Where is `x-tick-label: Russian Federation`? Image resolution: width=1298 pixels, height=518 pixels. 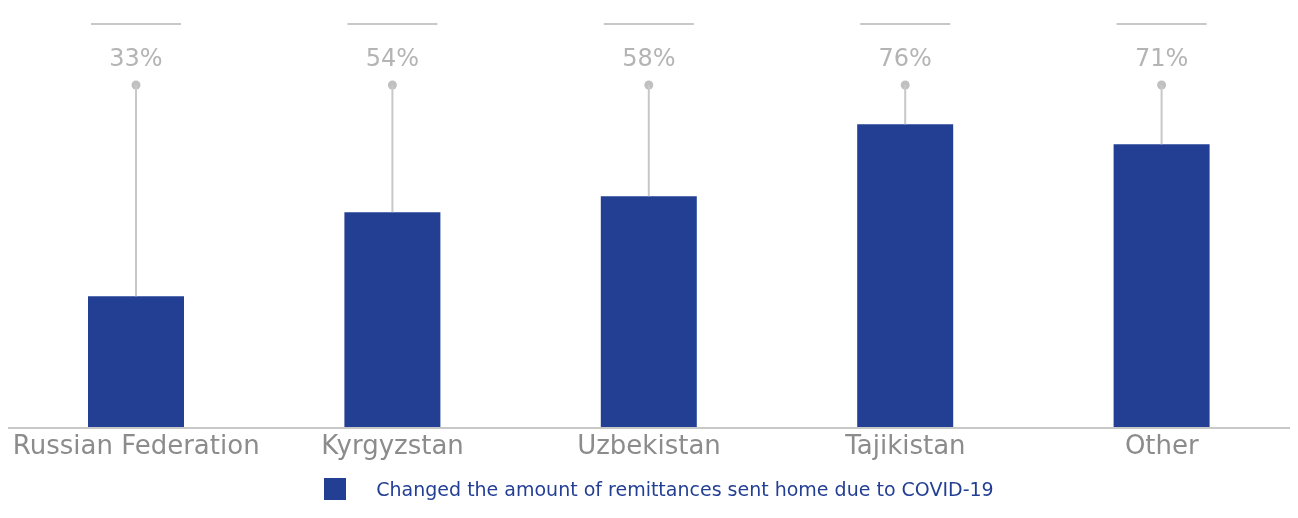
x-tick-label: Russian Federation is located at coordinates (136, 445).